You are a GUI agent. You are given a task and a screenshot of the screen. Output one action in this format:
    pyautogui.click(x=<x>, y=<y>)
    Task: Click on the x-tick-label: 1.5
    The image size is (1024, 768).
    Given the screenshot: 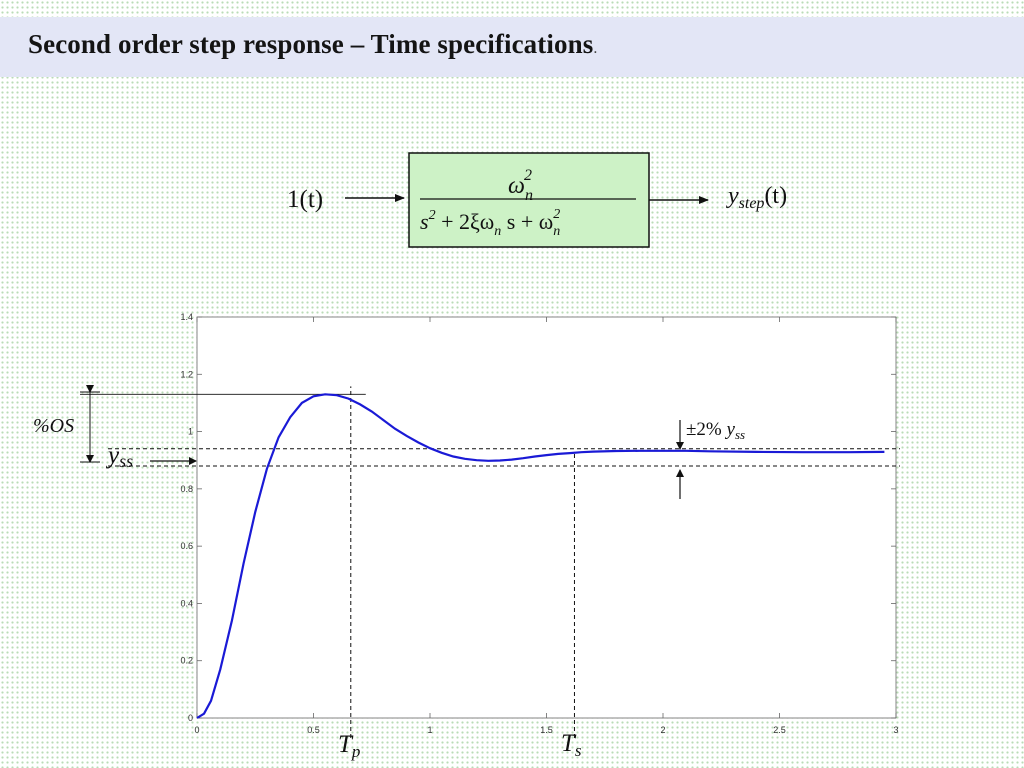 What is the action you would take?
    pyautogui.click(x=546, y=730)
    